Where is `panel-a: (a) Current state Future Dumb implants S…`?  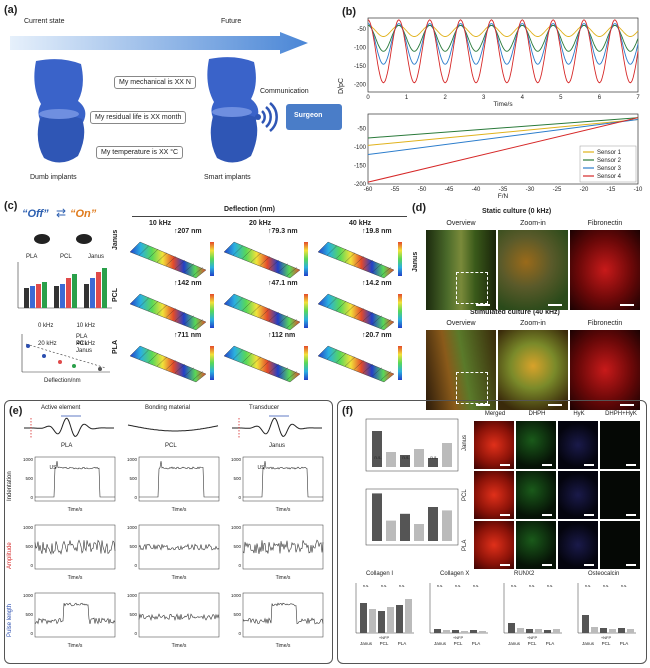 panel-a: (a) Current state Future Dumb implants S… is located at coordinates (164, 101).